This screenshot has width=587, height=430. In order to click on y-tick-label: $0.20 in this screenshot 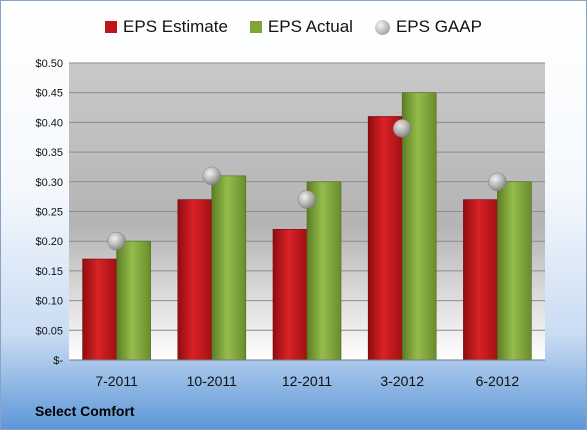, I will do `click(49, 242)`.